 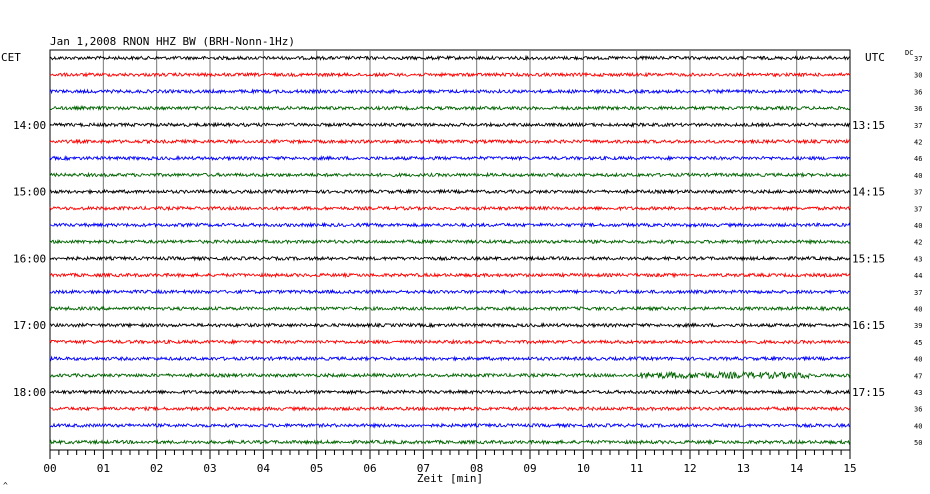 What do you see at coordinates (29, 258) in the screenshot?
I see `hour-label-left: 16:00` at bounding box center [29, 258].